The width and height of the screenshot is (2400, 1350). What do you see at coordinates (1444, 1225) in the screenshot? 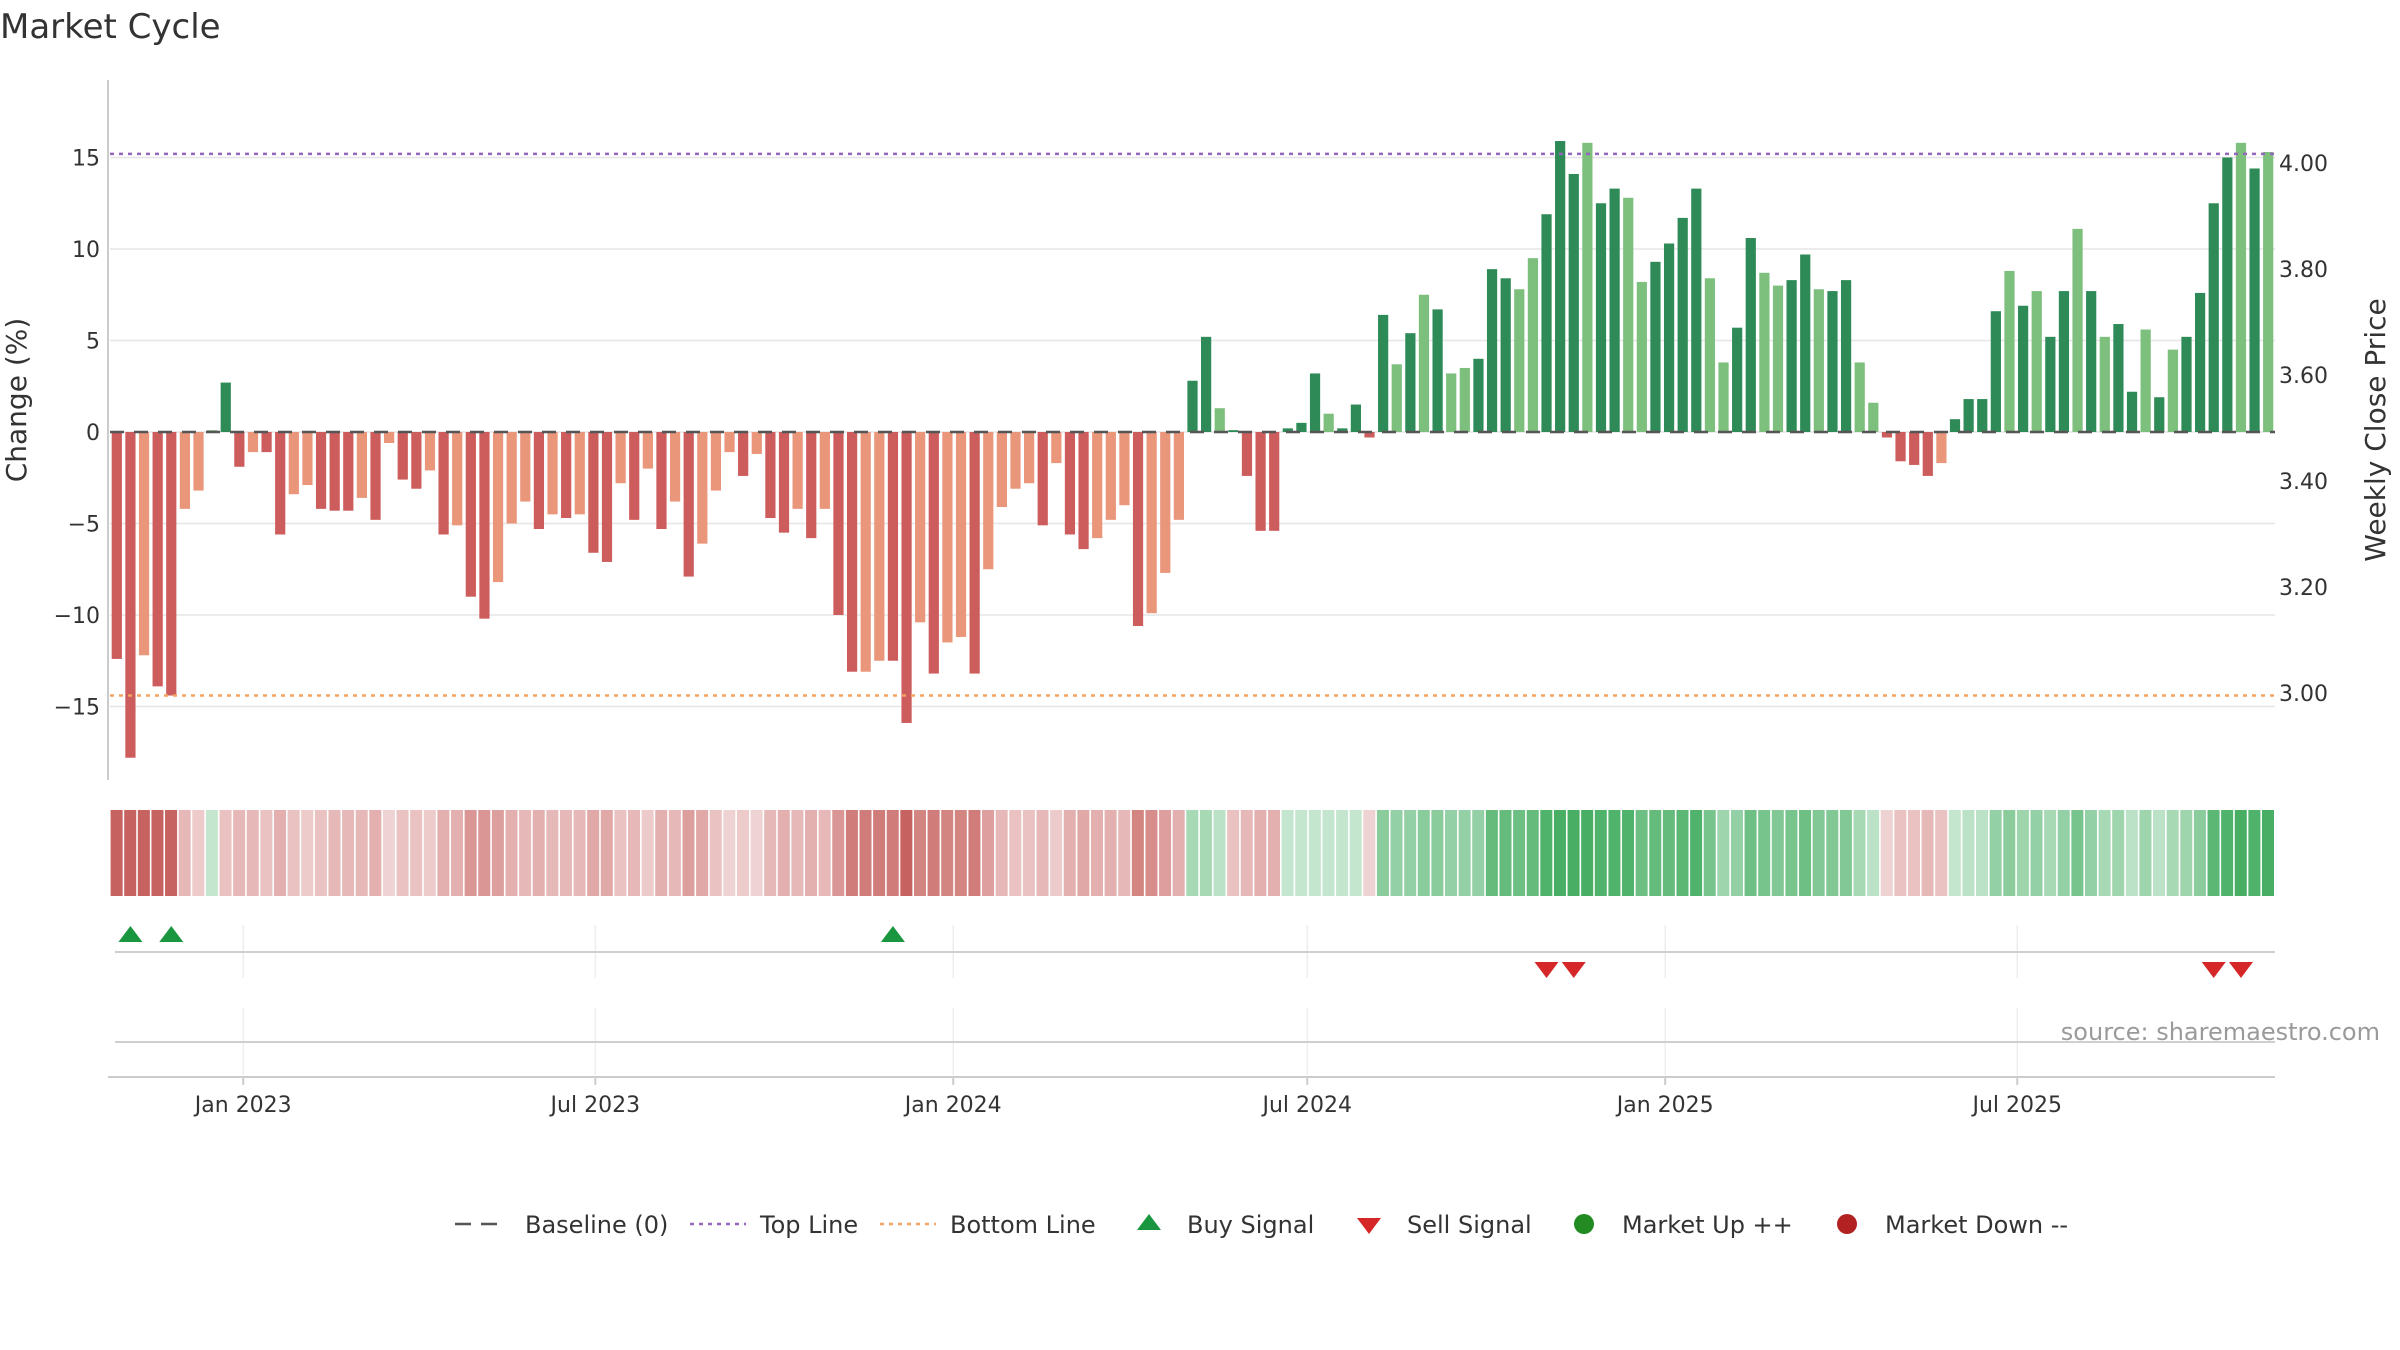
I see `legend-item: Sell Signal` at bounding box center [1444, 1225].